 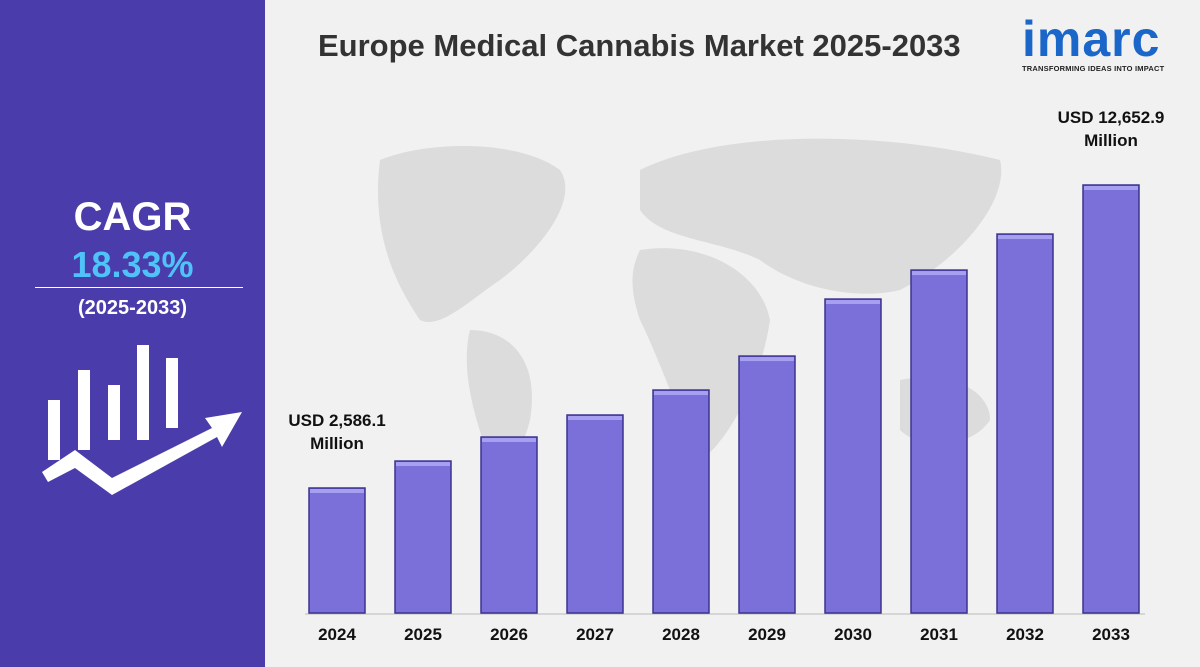 I want to click on x-tick-label: 2027, so click(x=595, y=634).